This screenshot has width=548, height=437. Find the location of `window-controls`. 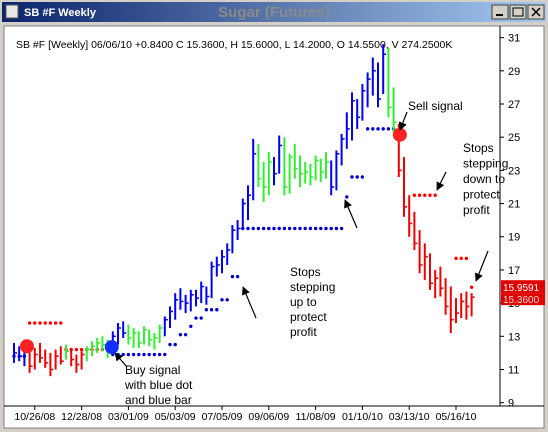

window-controls is located at coordinates (518, 12).